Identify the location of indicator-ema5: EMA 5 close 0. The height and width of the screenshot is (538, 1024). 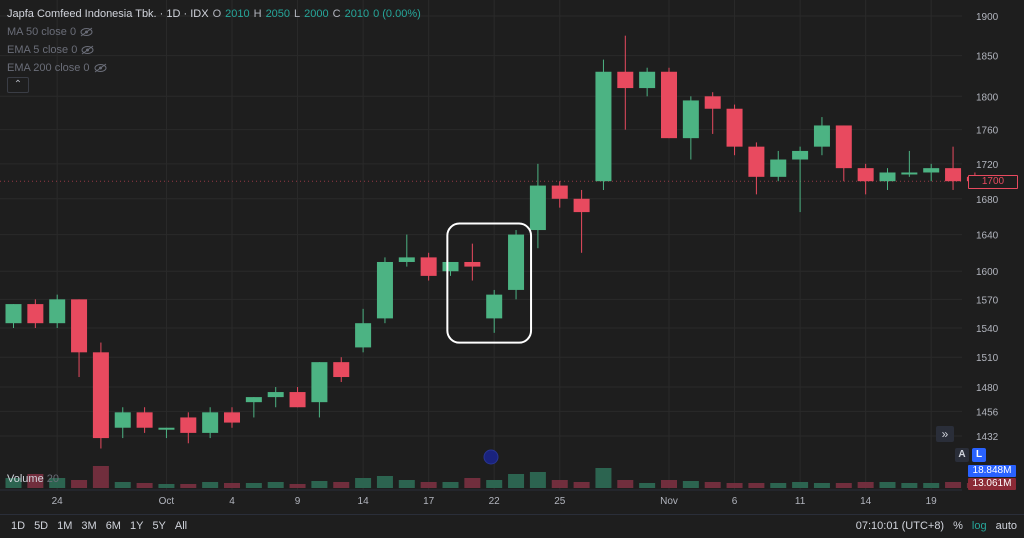
(214, 50).